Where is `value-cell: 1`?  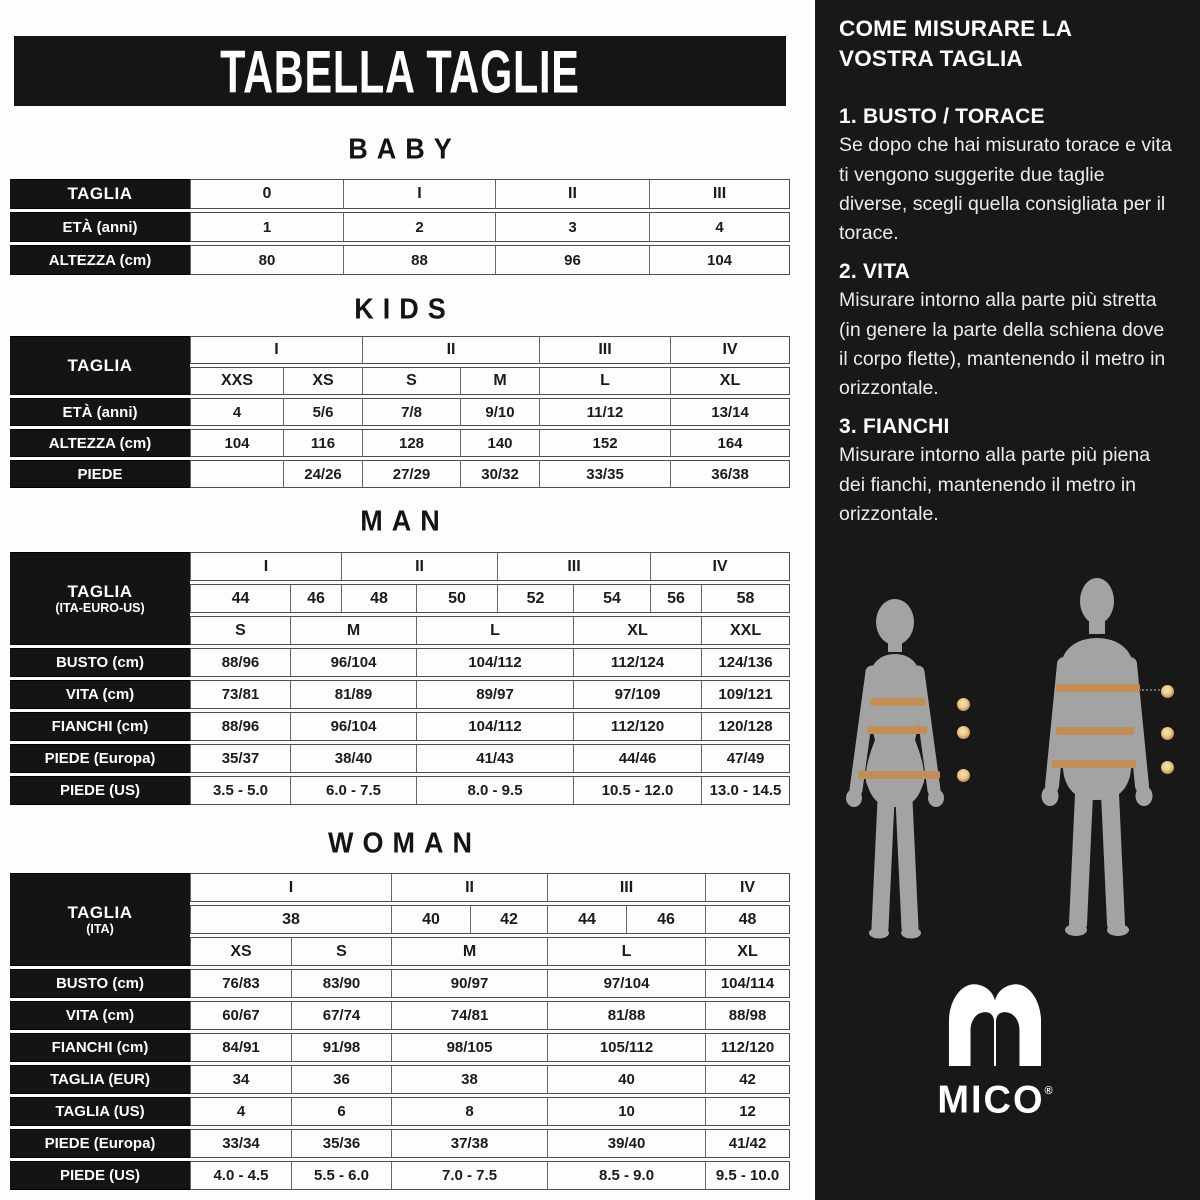
value-cell: 1 is located at coordinates (266, 227).